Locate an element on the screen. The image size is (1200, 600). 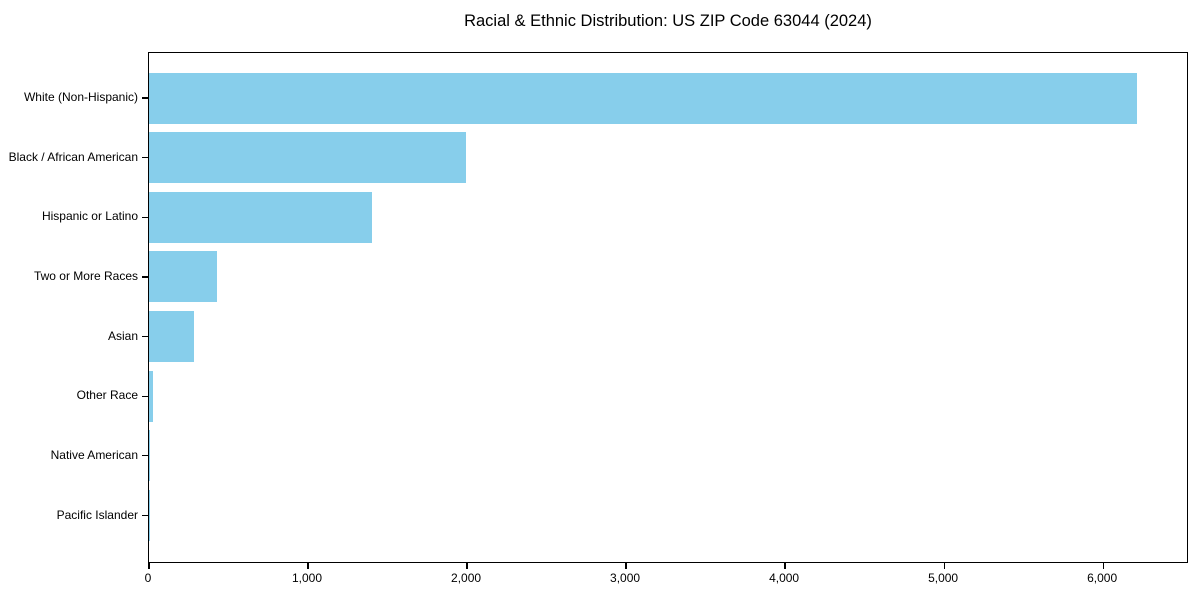
y-axis-label: Two or More Races is located at coordinates (85, 275).